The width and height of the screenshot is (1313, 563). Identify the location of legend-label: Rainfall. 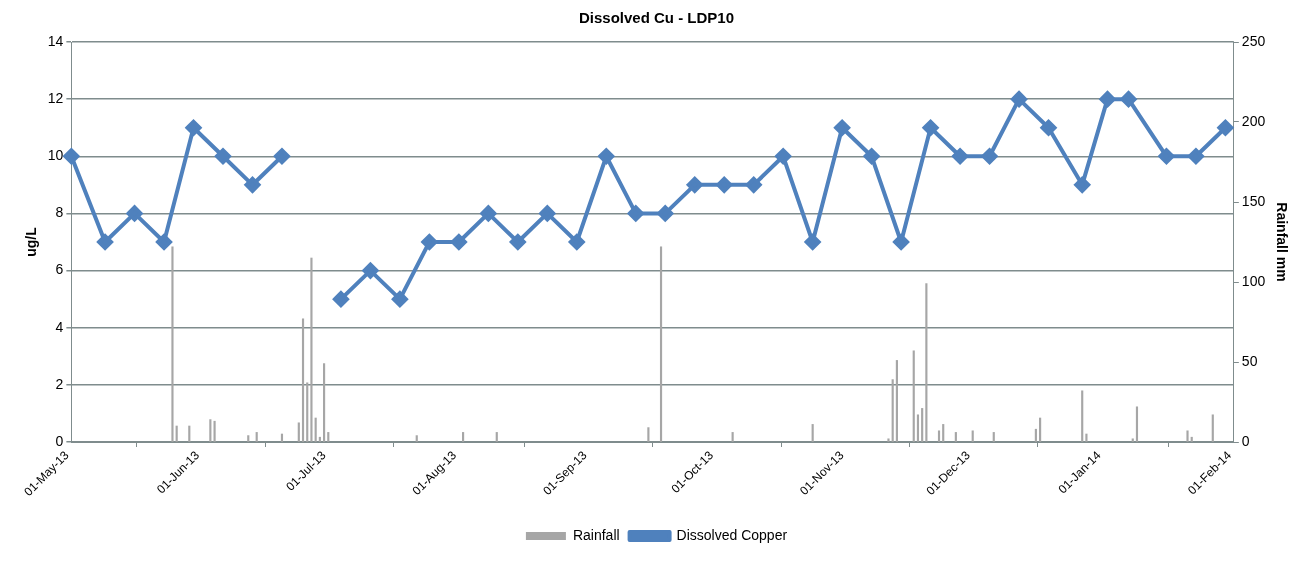
(596, 534).